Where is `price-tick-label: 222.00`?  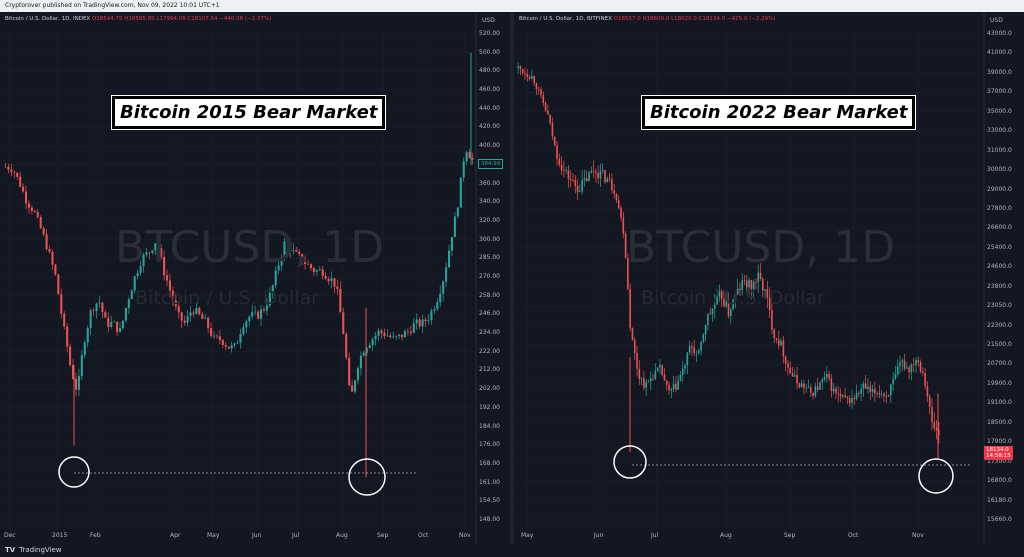 price-tick-label: 222.00 is located at coordinates (489, 351).